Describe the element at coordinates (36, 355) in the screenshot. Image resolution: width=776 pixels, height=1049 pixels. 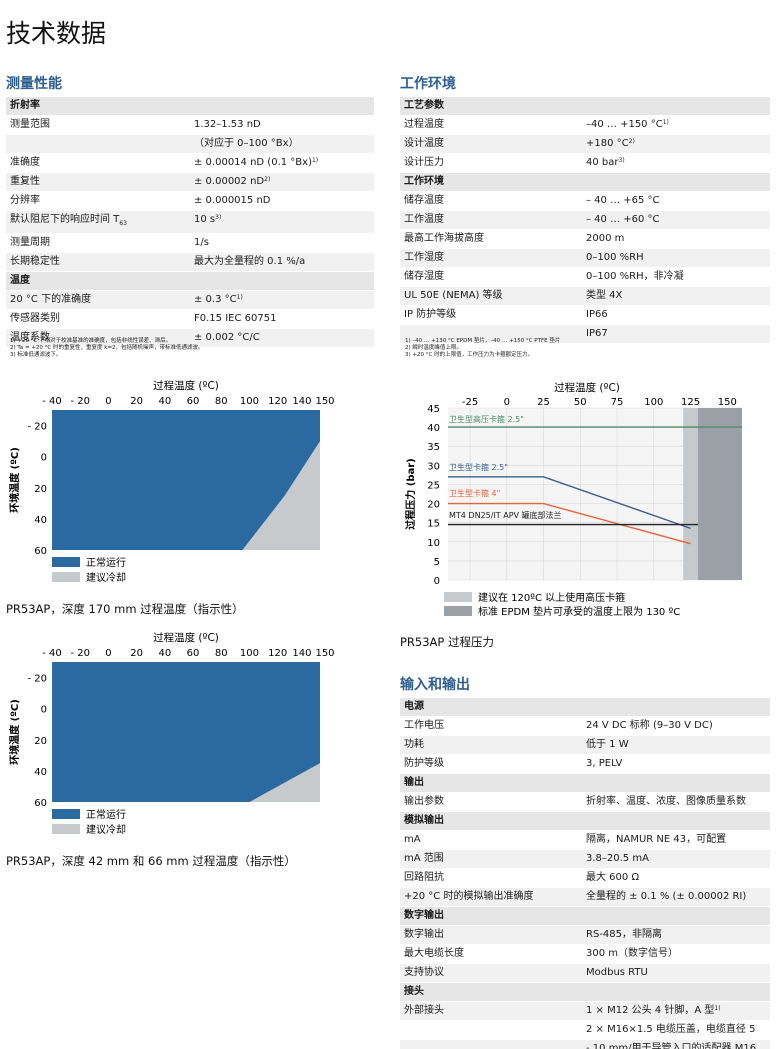
I see `footnote: 3) 标准低通滤波下。` at that location.